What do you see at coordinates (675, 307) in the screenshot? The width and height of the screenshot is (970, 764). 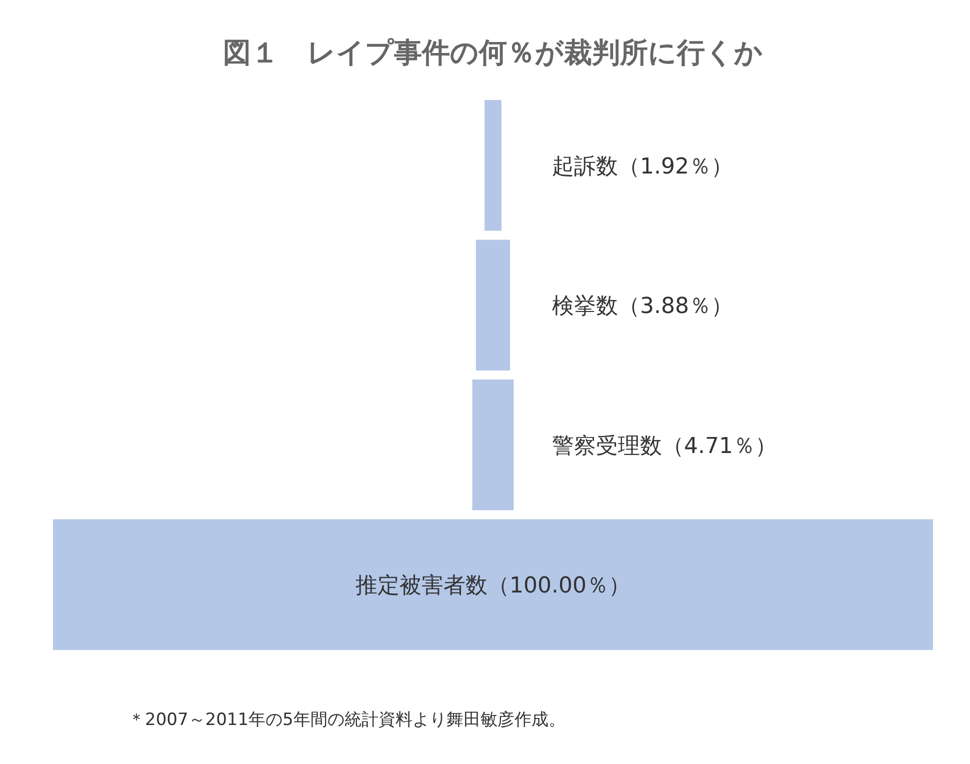 I see `data-label: （3.88％）` at bounding box center [675, 307].